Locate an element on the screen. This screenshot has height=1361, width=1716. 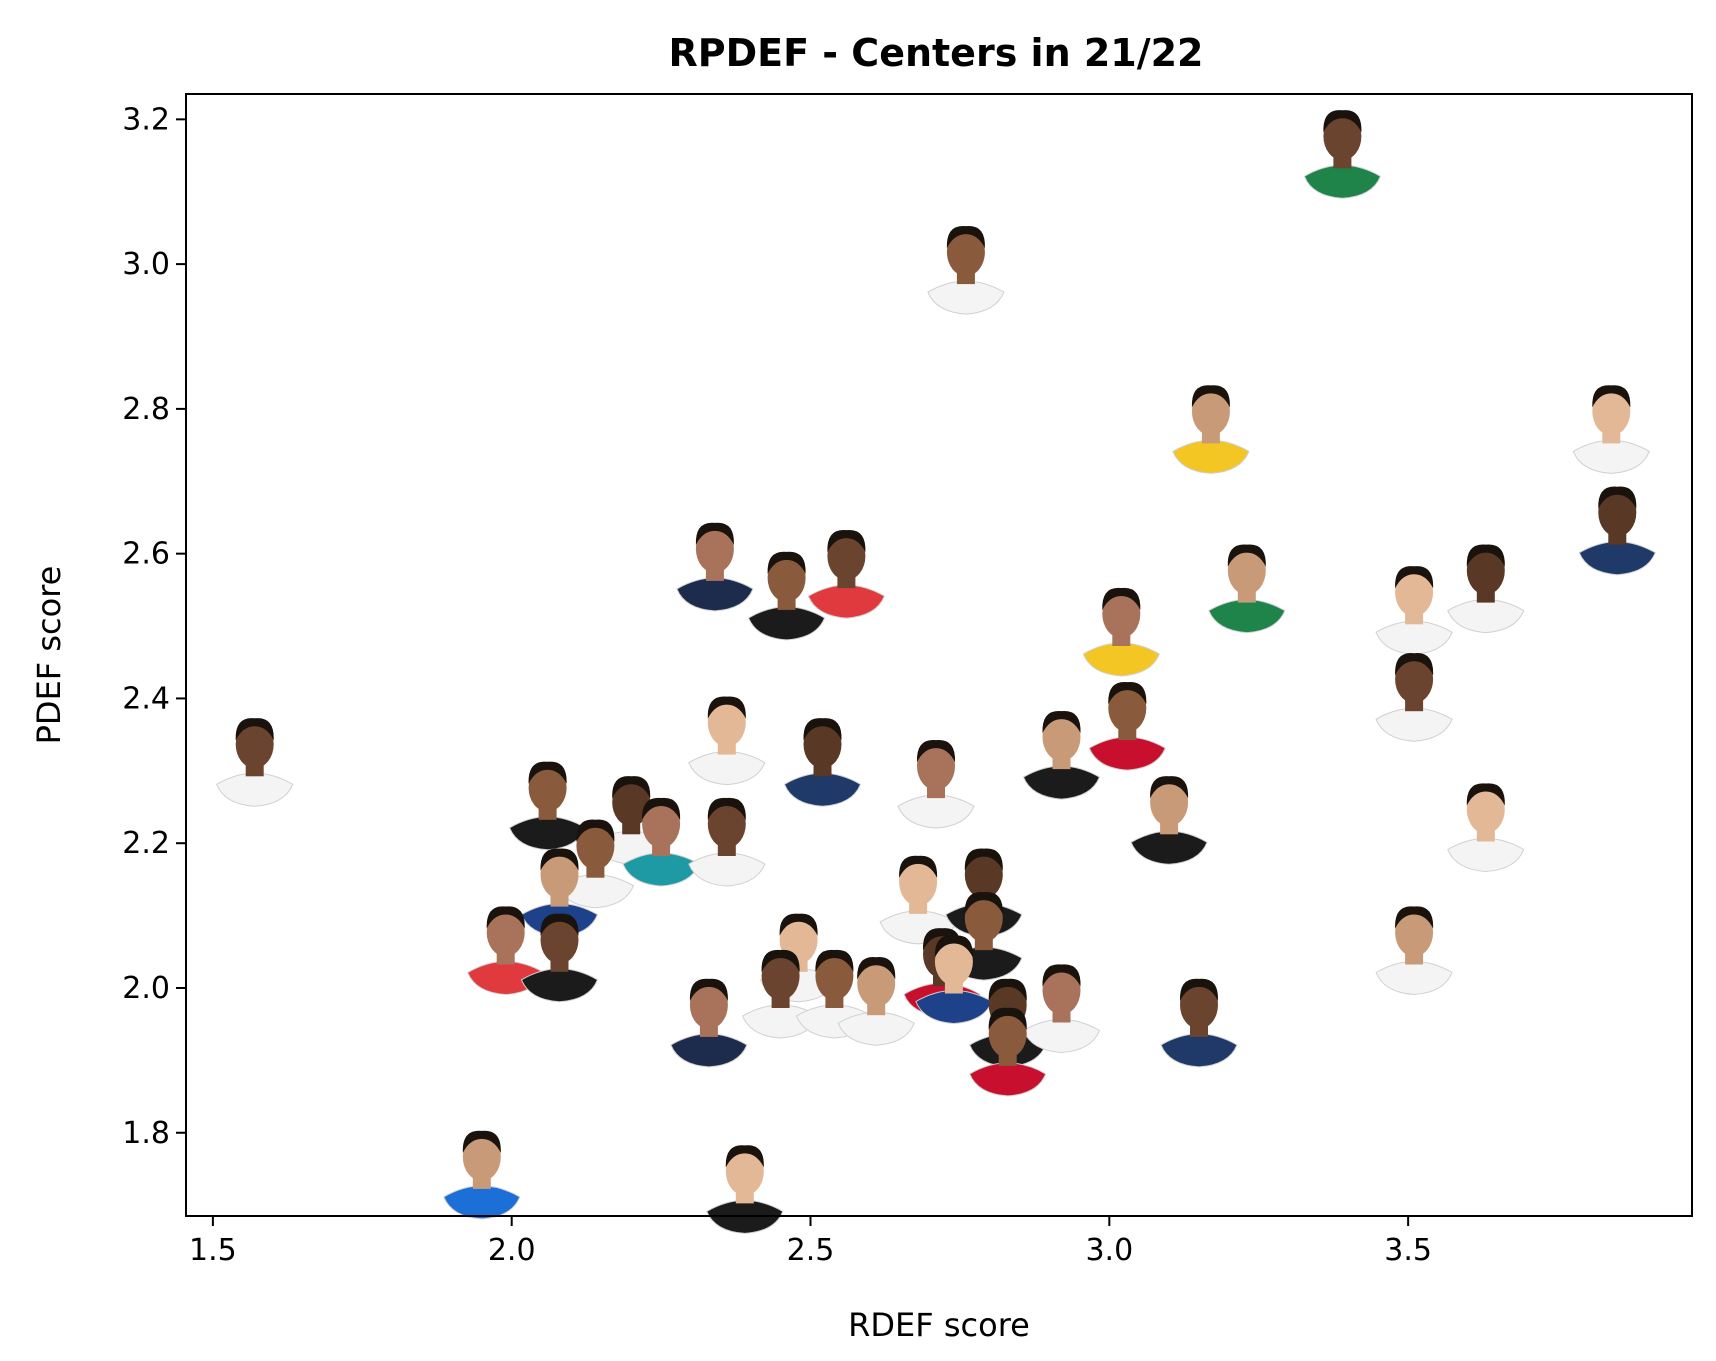
x-tick-label: 1.5 is located at coordinates (213, 1250).